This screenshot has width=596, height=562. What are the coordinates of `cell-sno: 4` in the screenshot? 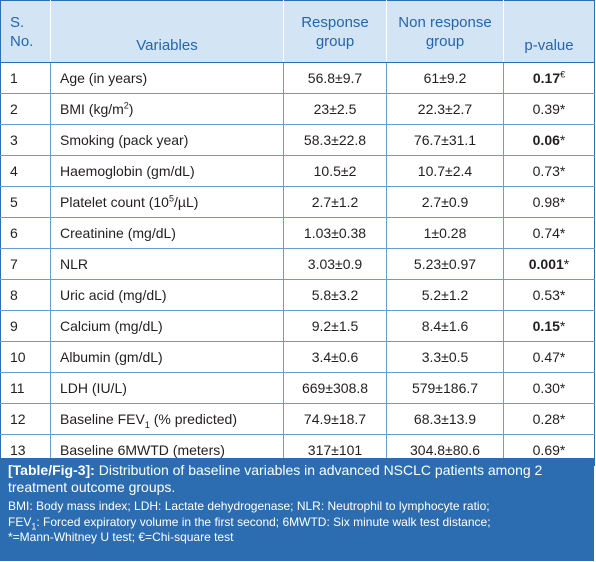 It's located at (25, 171).